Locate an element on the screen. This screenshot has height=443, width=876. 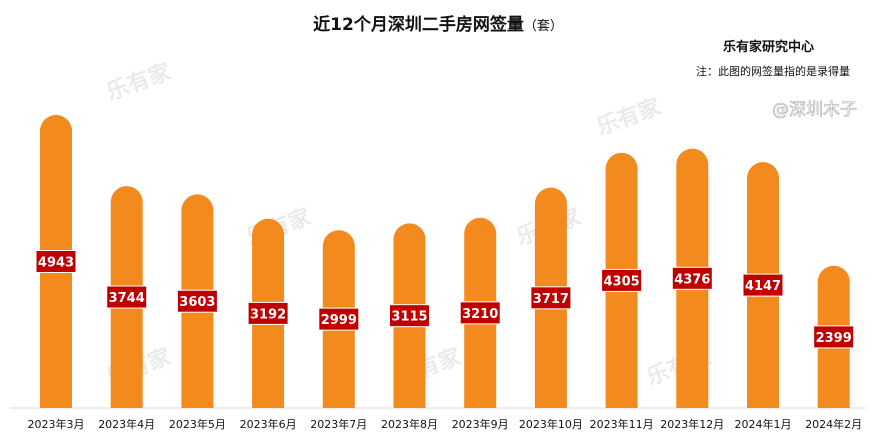
title-unit: （套） is located at coordinates (543, 26).